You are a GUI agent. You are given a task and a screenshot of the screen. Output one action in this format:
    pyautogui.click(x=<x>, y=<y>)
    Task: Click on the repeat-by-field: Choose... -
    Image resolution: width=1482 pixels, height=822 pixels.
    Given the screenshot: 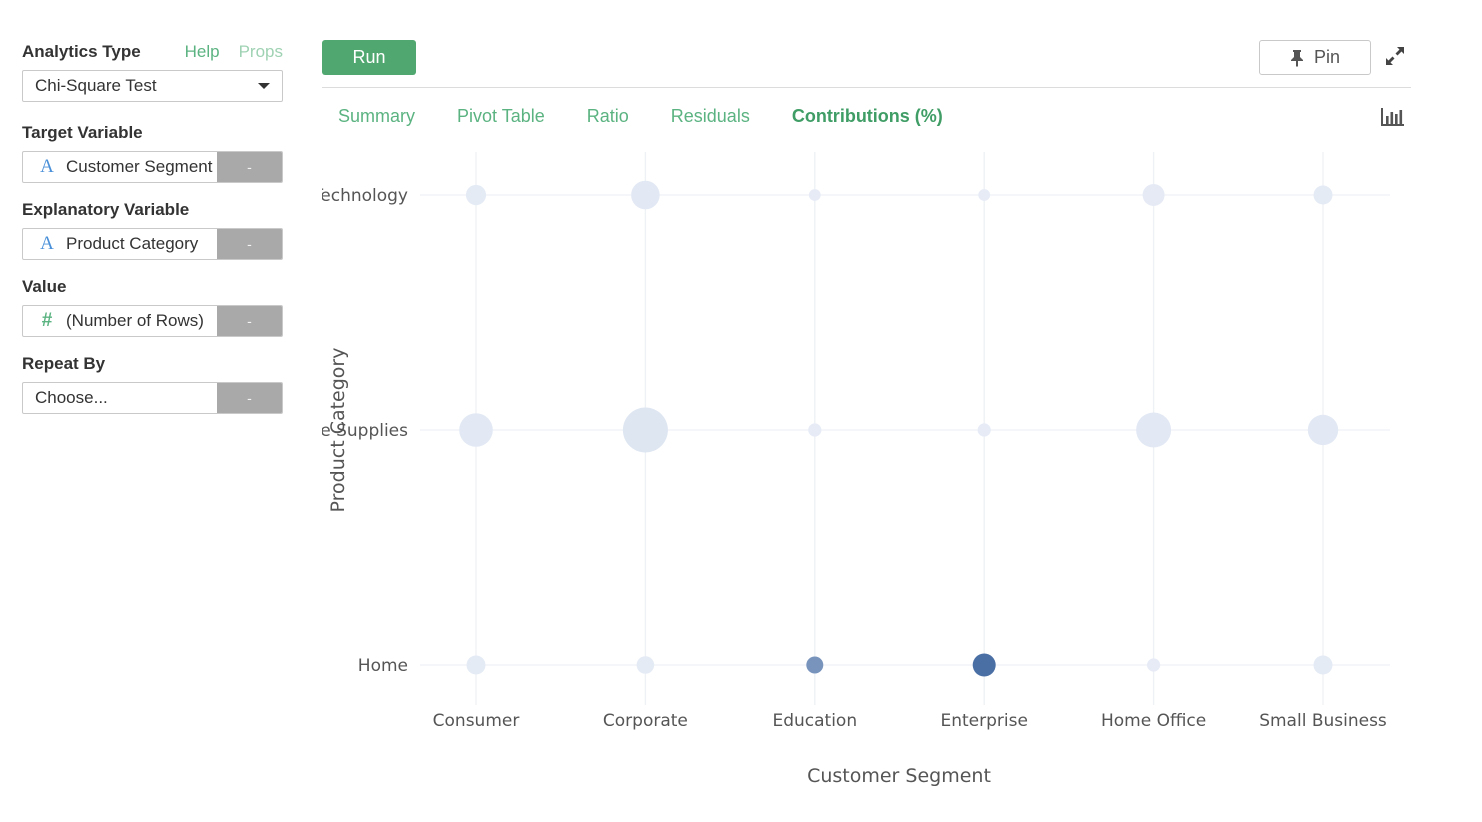 What is the action you would take?
    pyautogui.click(x=152, y=398)
    